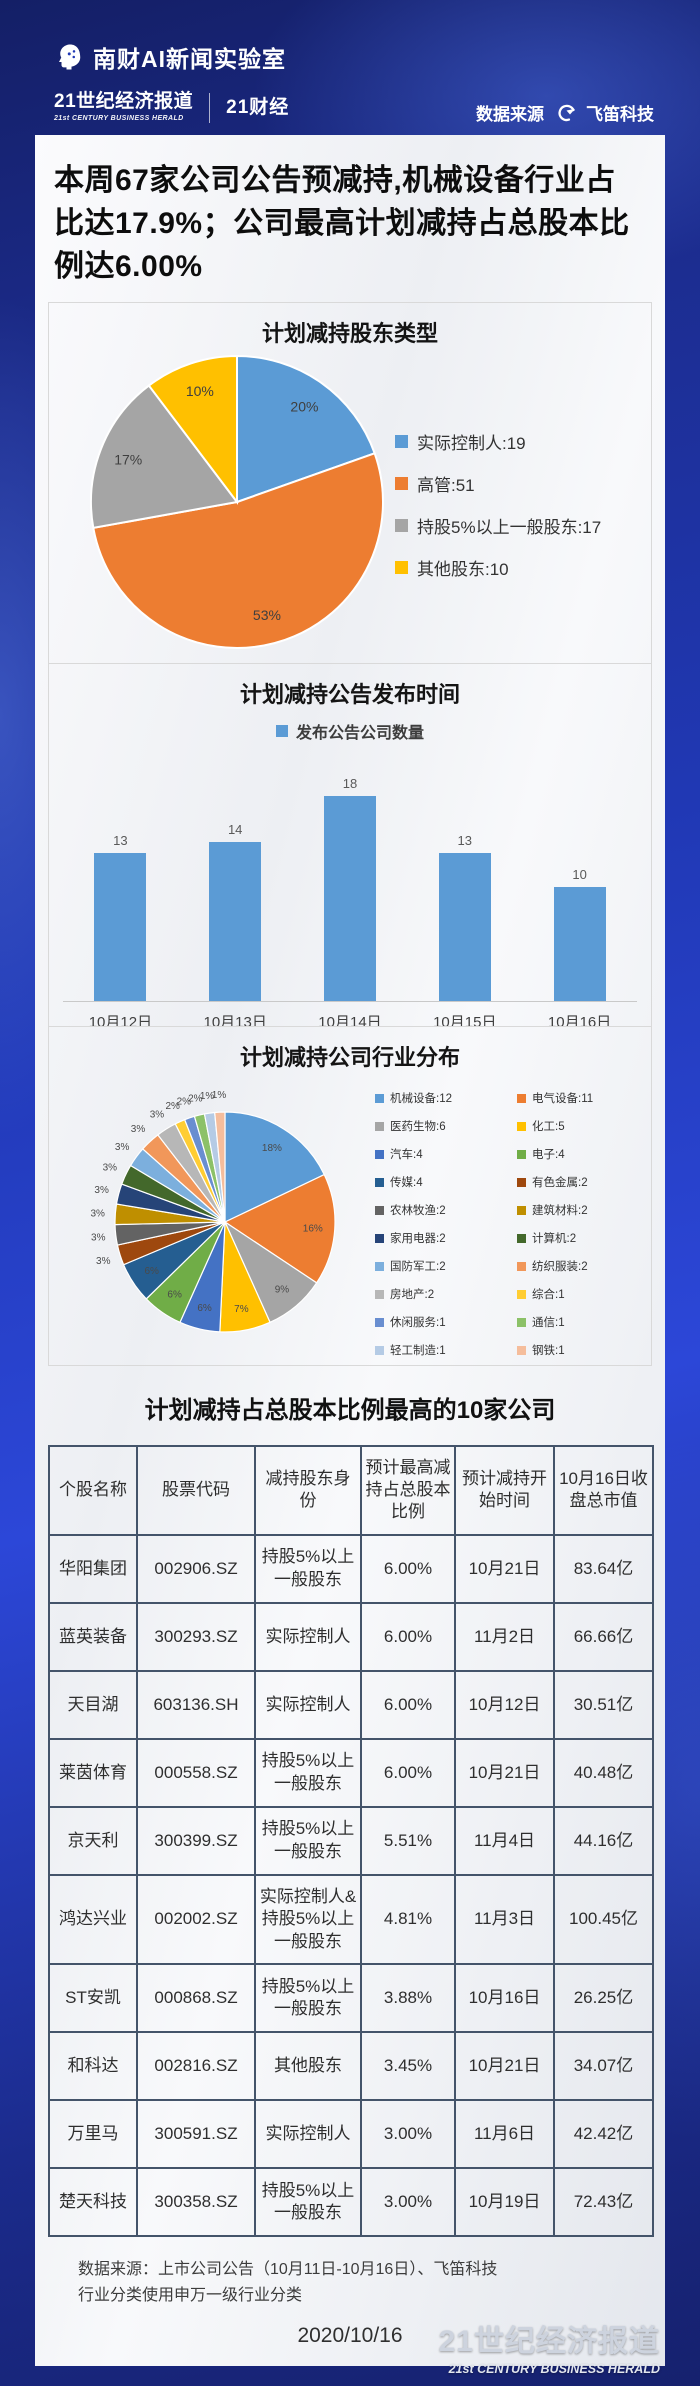  I want to click on brand-primary: 21世纪经济报道, so click(124, 101).